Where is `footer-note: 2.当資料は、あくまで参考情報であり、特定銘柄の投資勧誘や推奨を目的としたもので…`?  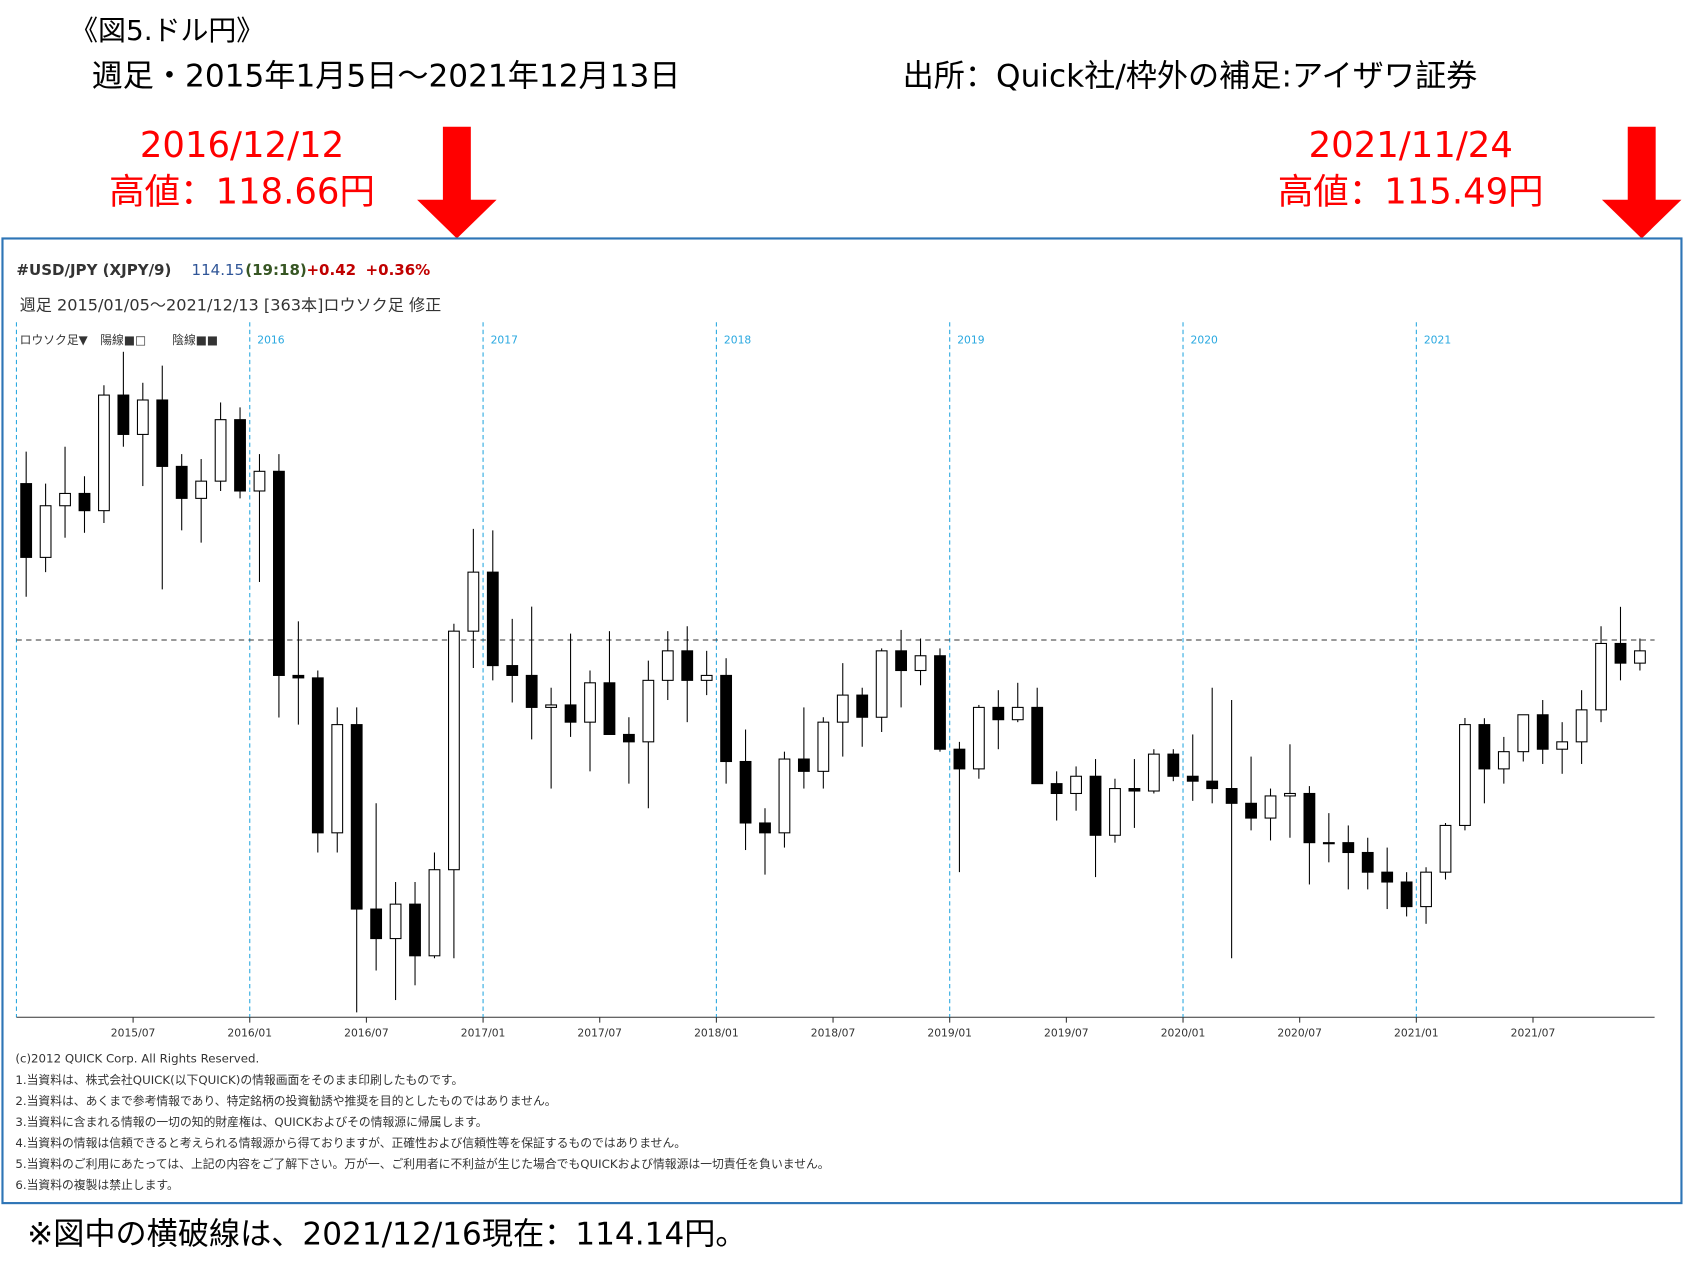 footer-note: 2.当資料は、あくまで参考情報であり、特定銘柄の投資勧誘や推奨を目的としたもので… is located at coordinates (285, 1101).